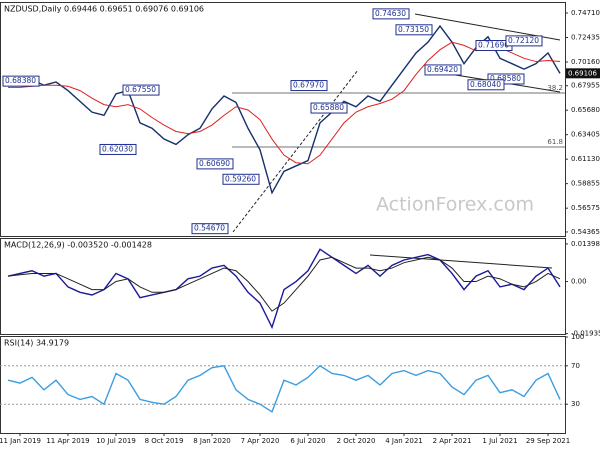  I want to click on last-price-label: 0.69106, so click(582, 73).